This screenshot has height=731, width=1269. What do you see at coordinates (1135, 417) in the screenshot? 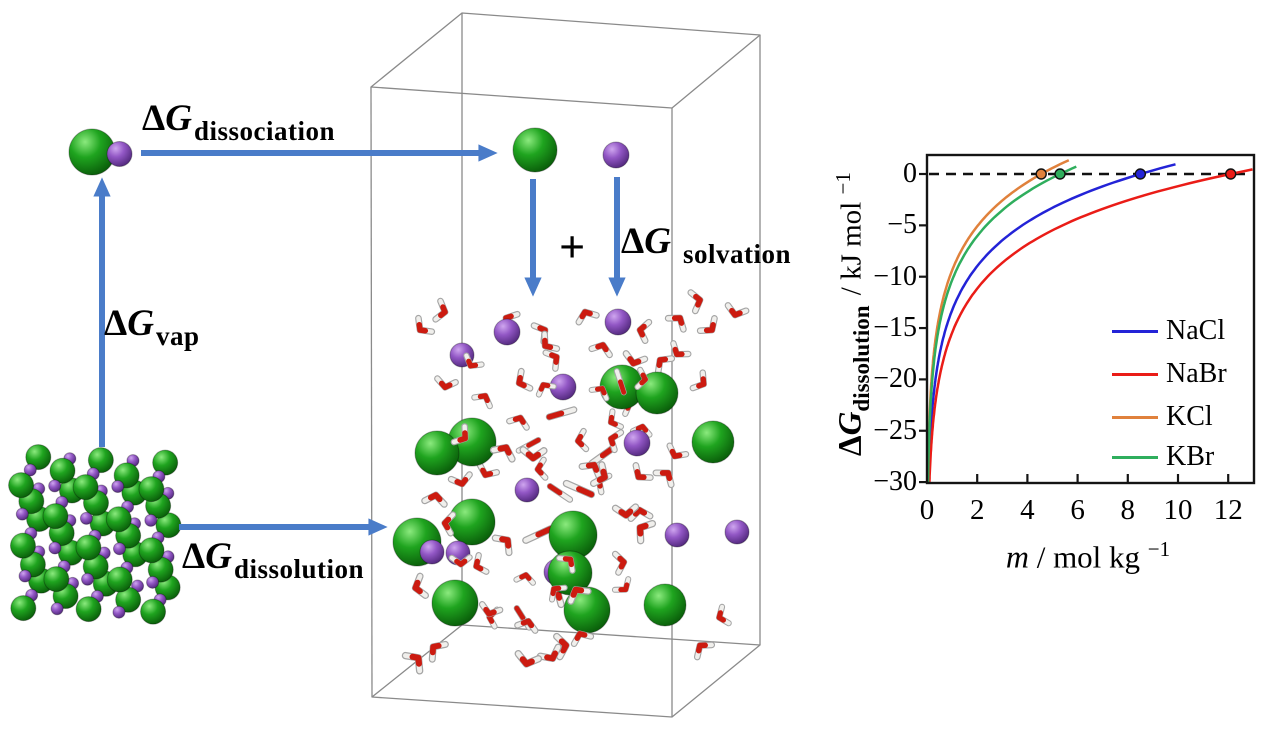
I see `legend-line-KCl` at bounding box center [1135, 417].